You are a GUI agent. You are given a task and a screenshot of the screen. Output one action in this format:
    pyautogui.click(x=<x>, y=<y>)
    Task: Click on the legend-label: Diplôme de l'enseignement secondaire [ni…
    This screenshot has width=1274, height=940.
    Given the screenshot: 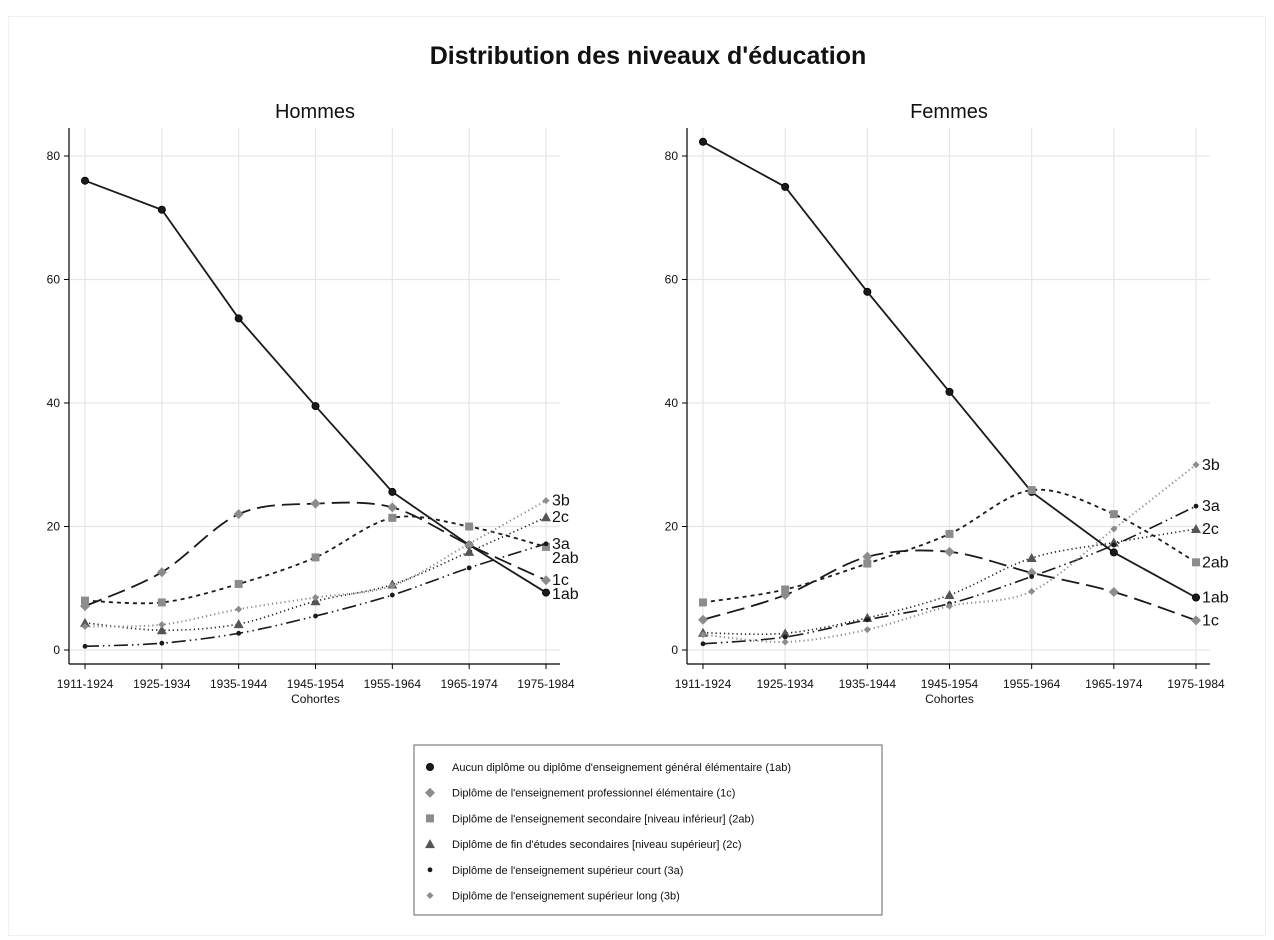 What is the action you would take?
    pyautogui.click(x=603, y=819)
    